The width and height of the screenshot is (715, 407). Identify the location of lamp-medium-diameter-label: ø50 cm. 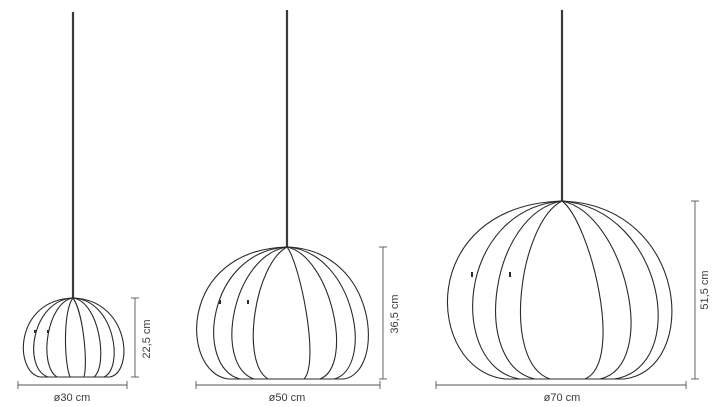
(287, 398).